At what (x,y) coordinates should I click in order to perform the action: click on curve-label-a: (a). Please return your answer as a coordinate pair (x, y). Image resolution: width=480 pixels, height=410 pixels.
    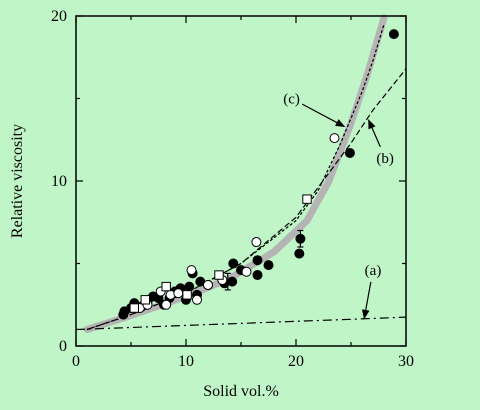
    Looking at the image, I should click on (373, 271).